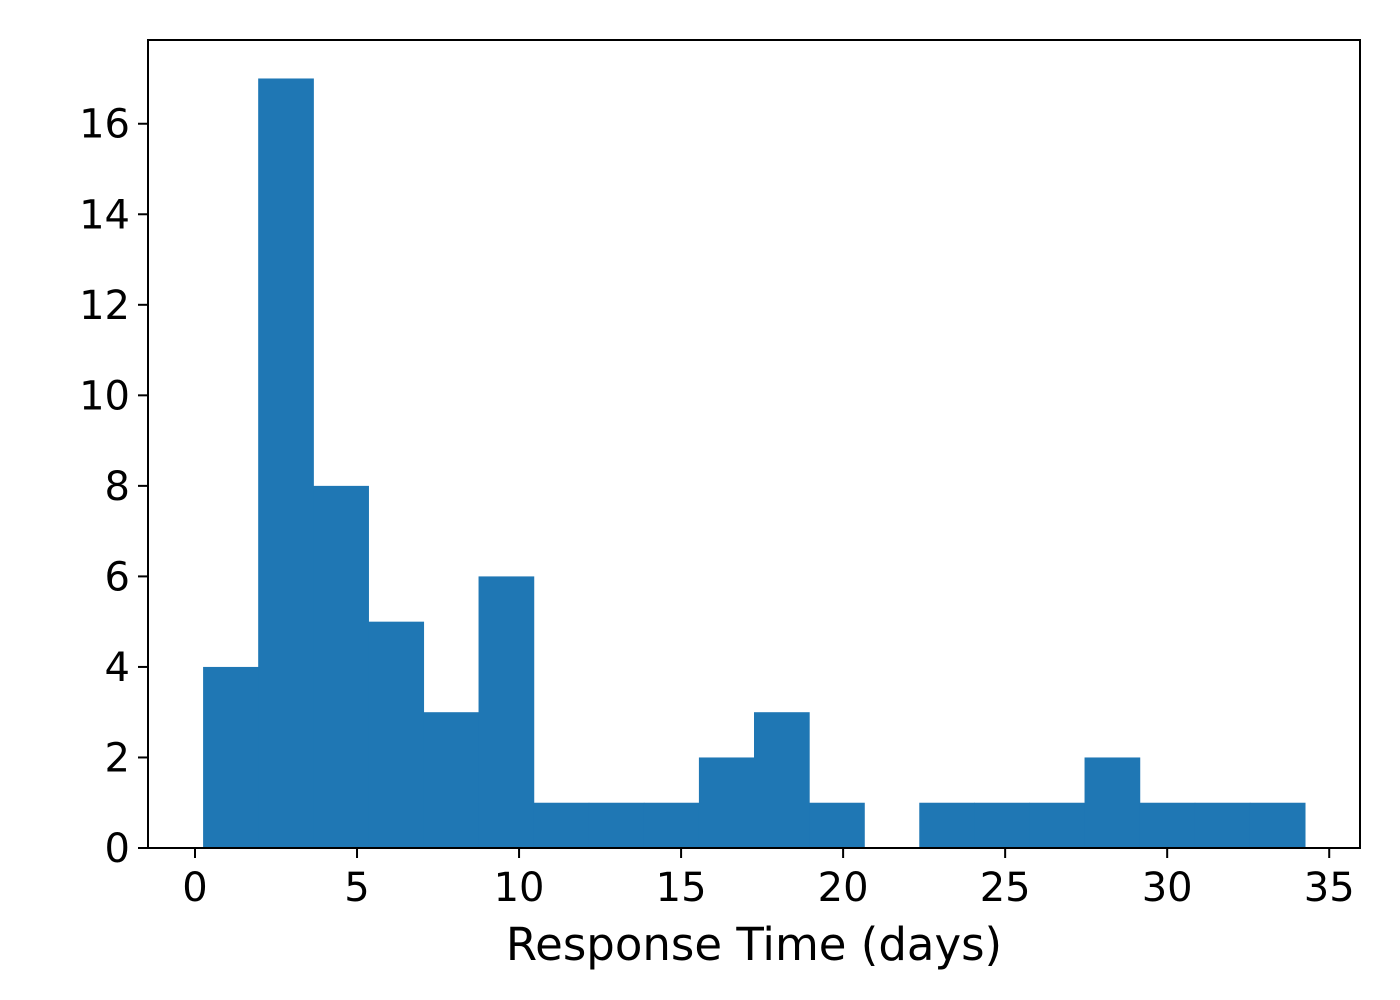 This screenshot has height=1000, width=1400. I want to click on y-tick-label: 16, so click(104, 125).